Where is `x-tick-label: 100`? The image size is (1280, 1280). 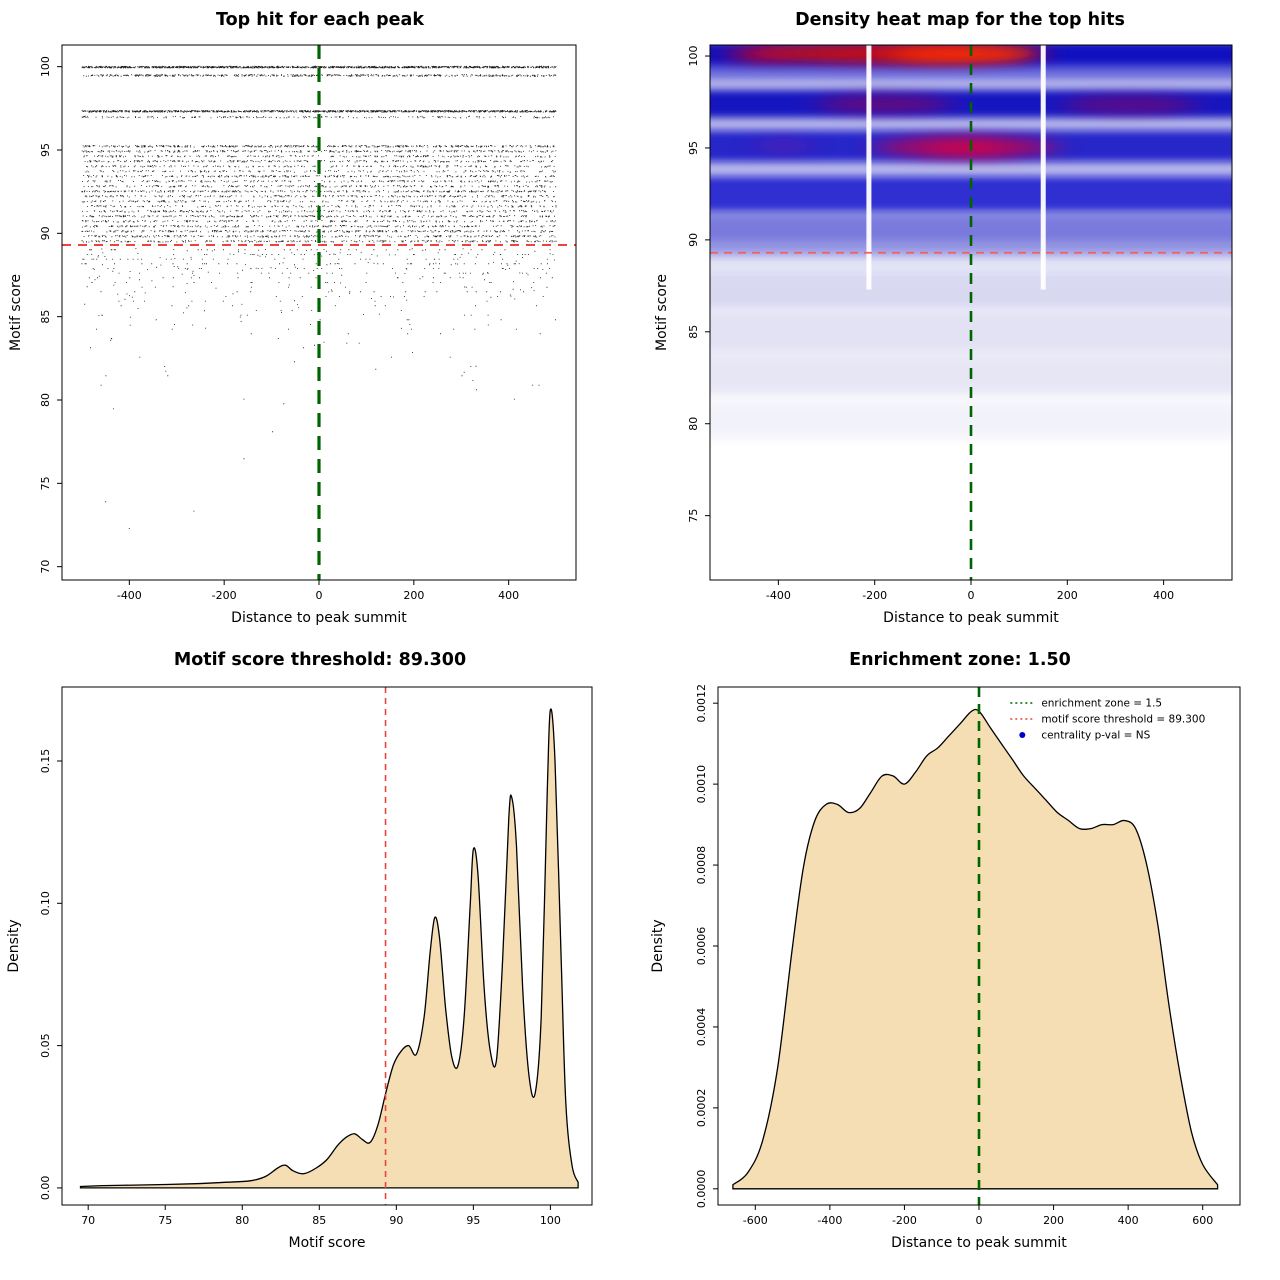 x-tick-label: 100 is located at coordinates (550, 1220).